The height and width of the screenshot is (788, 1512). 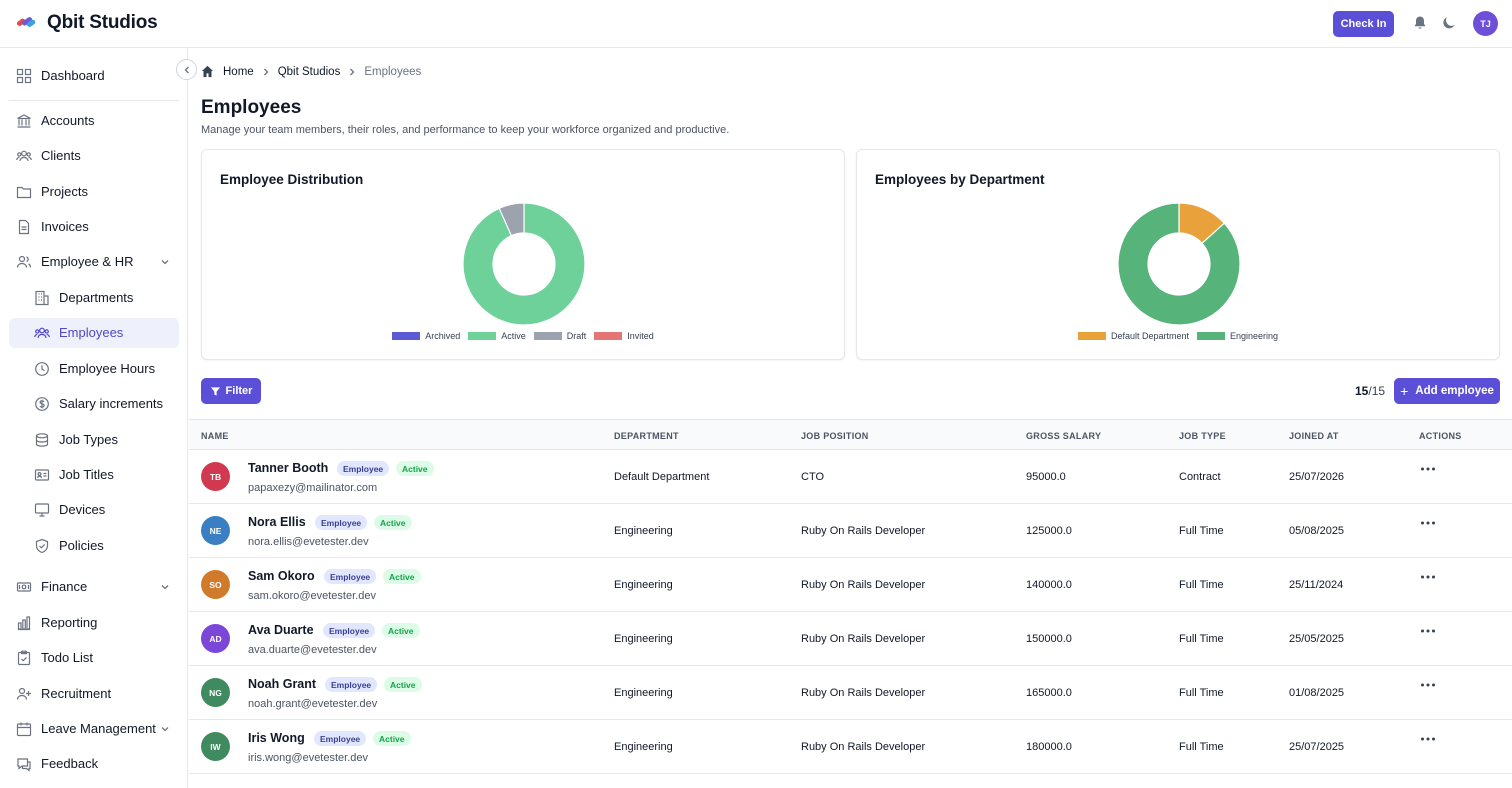 I want to click on user-avatar: TJ, so click(x=1485, y=23).